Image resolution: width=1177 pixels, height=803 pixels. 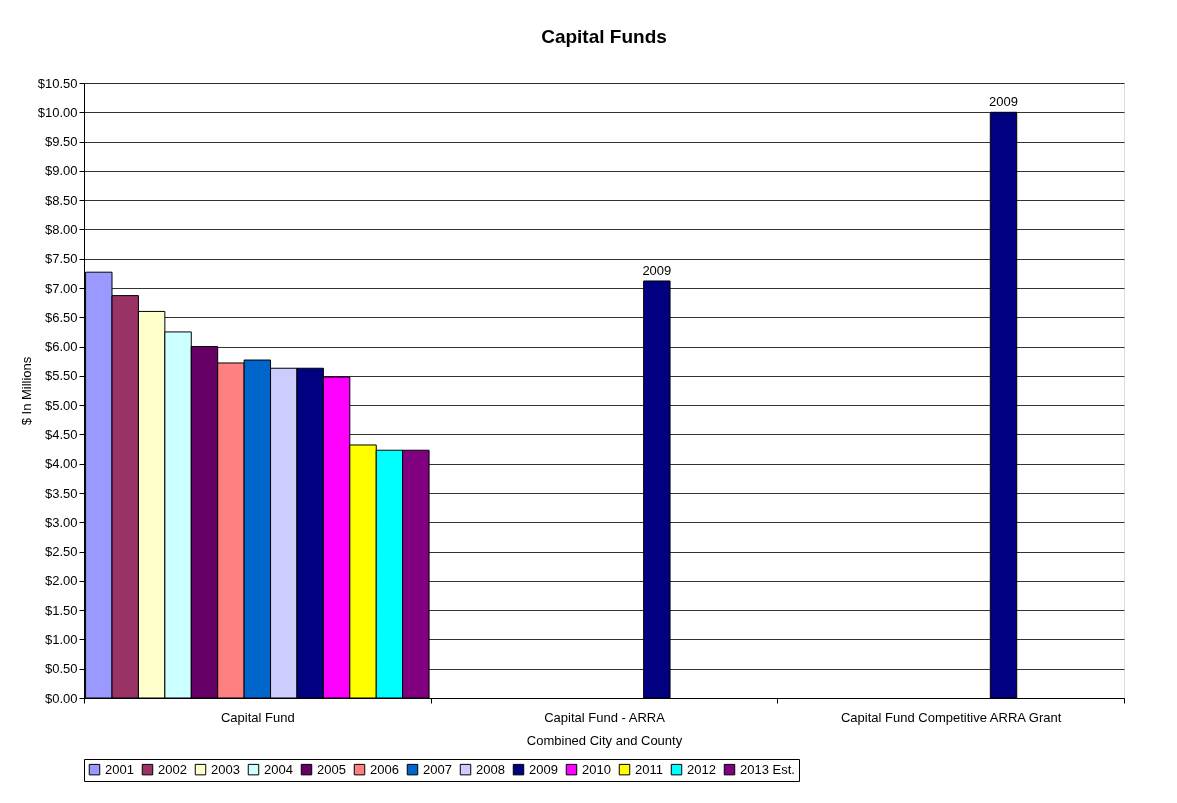 What do you see at coordinates (61, 464) in the screenshot?
I see `y-tick-label: $4.00` at bounding box center [61, 464].